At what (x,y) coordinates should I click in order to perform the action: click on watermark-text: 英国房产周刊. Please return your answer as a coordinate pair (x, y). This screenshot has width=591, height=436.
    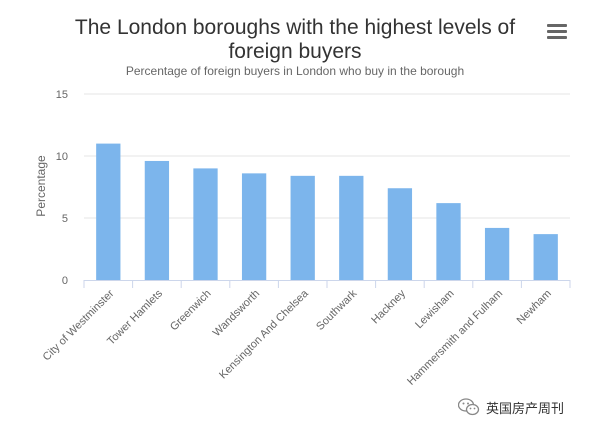
    Looking at the image, I should click on (525, 409).